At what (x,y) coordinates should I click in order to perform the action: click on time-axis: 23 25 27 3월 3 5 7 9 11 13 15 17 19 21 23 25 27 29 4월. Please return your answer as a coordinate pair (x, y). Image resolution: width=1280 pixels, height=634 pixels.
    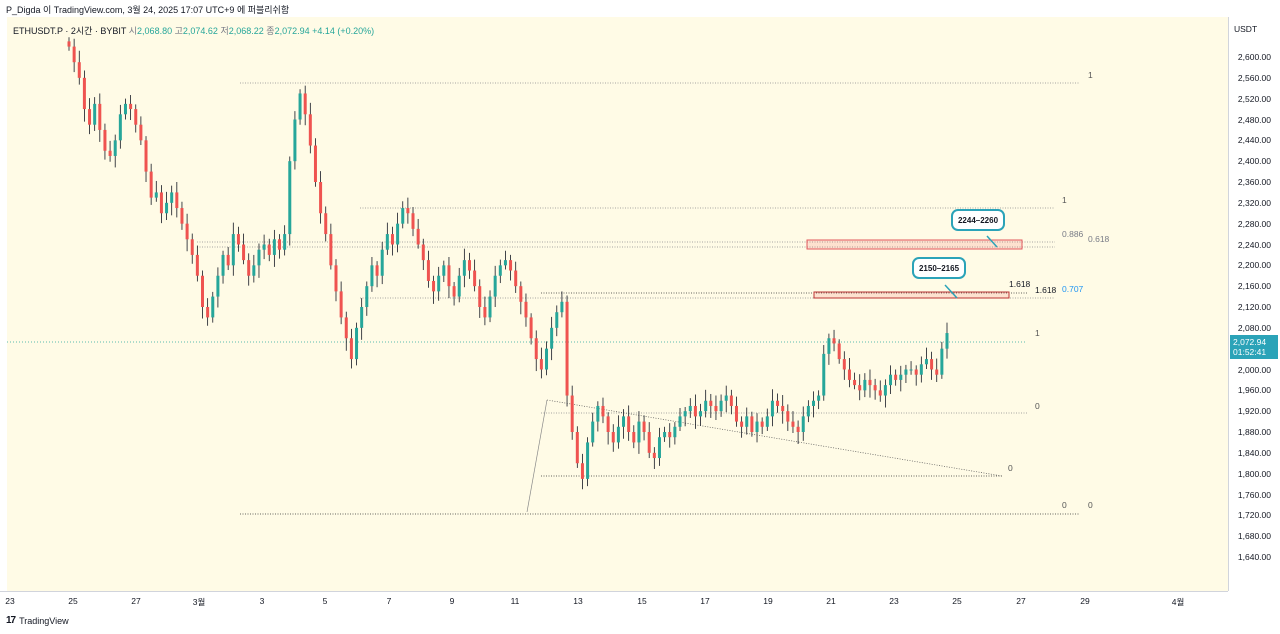
    Looking at the image, I should click on (614, 601).